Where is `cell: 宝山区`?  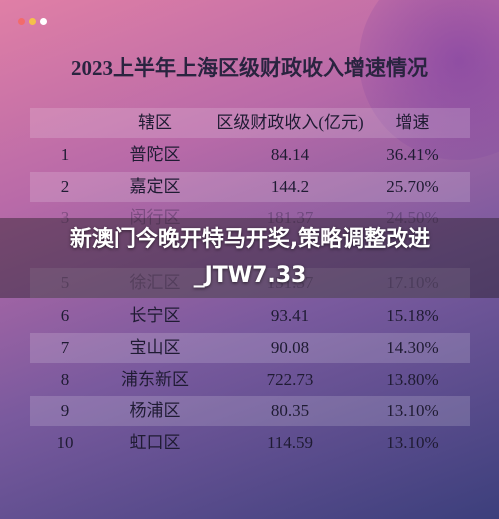
cell: 宝山区 is located at coordinates (155, 347).